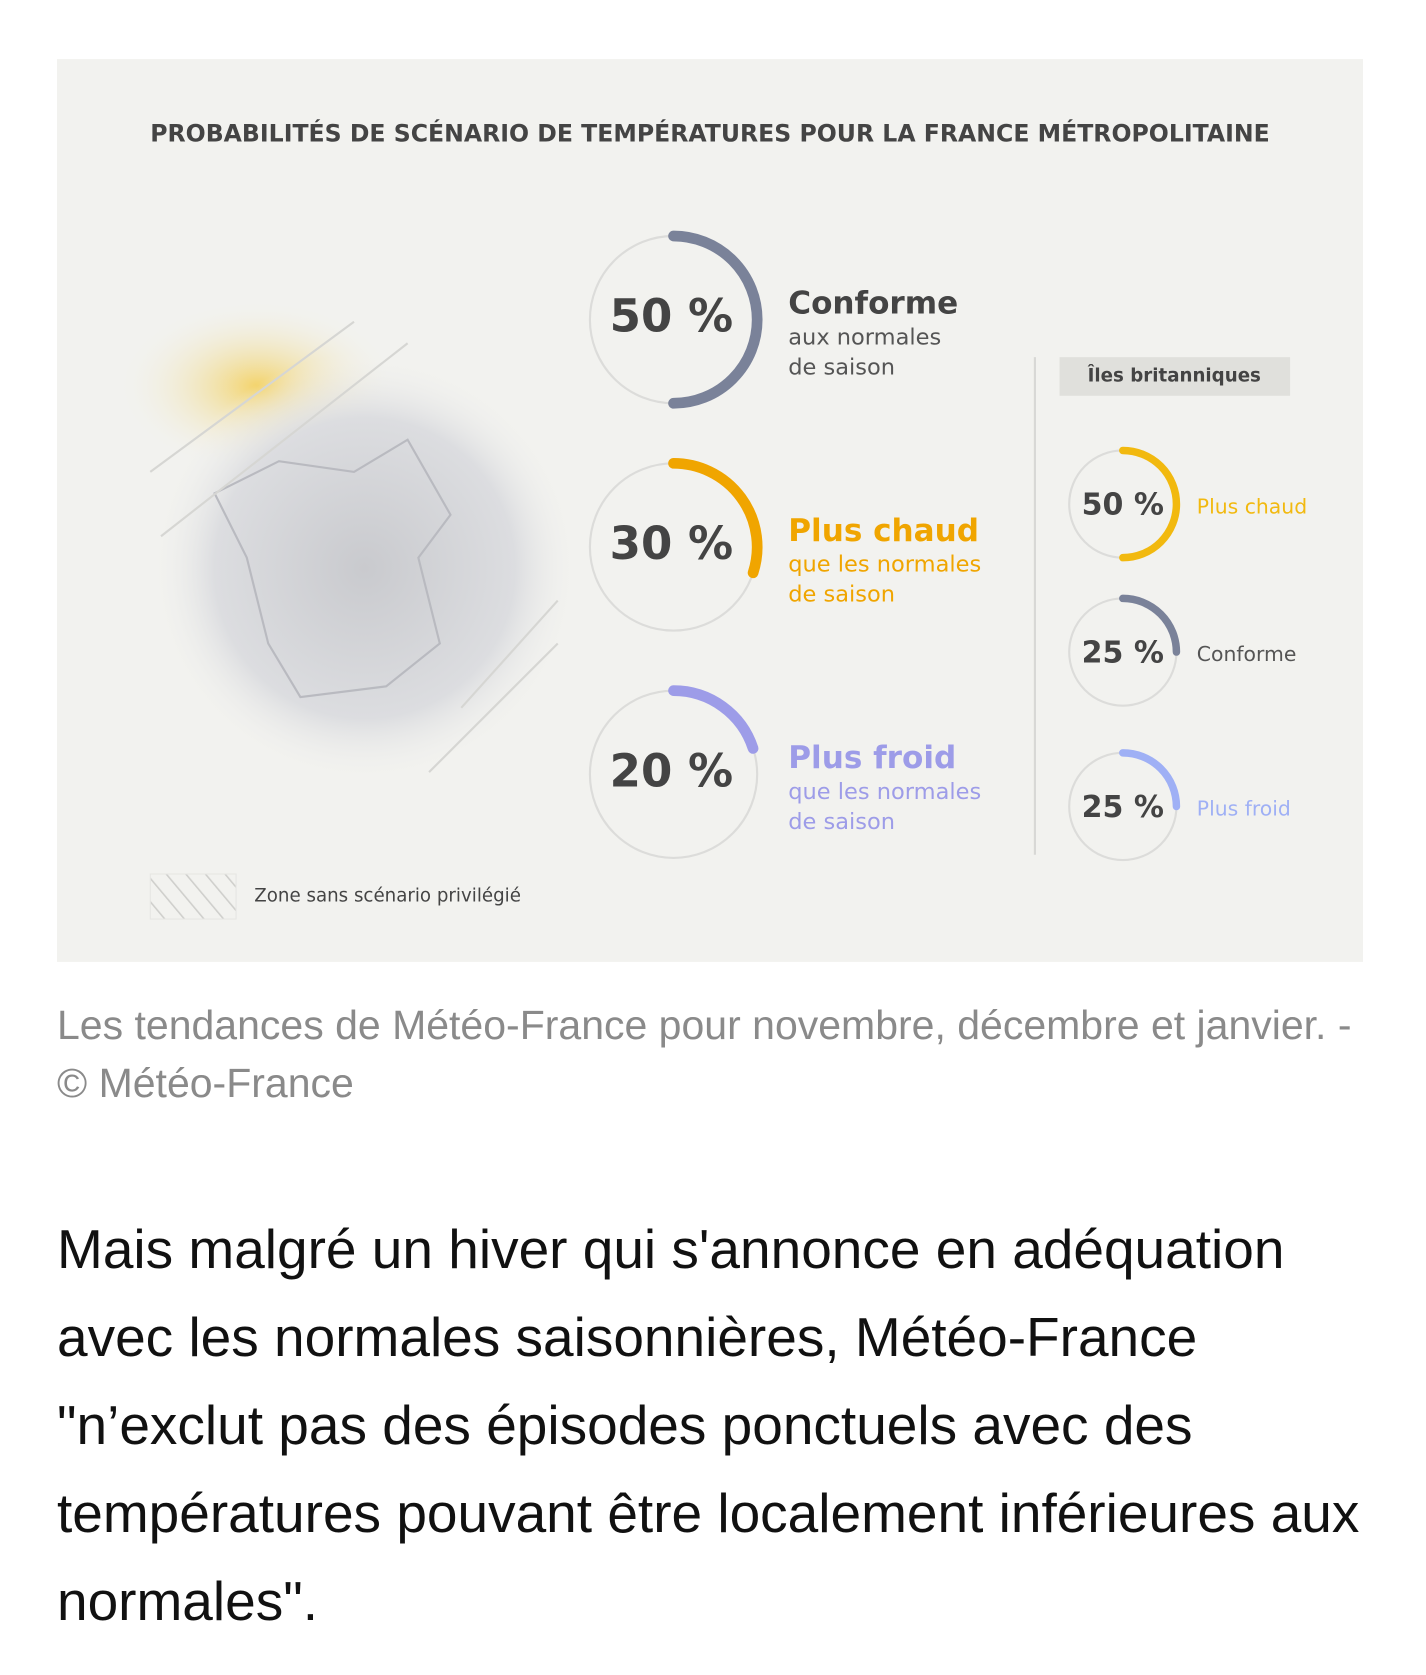  Describe the element at coordinates (332, 568) in the screenshot. I see `map-outline` at that location.